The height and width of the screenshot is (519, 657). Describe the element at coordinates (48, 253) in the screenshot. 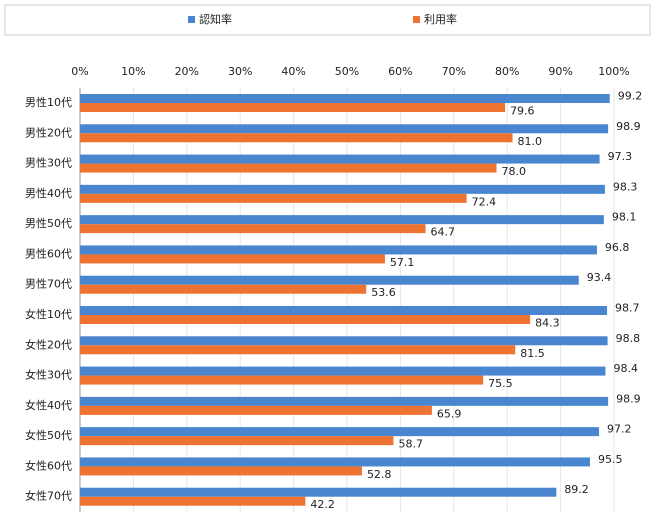

I see `y-tick-label: 男性60代` at that location.